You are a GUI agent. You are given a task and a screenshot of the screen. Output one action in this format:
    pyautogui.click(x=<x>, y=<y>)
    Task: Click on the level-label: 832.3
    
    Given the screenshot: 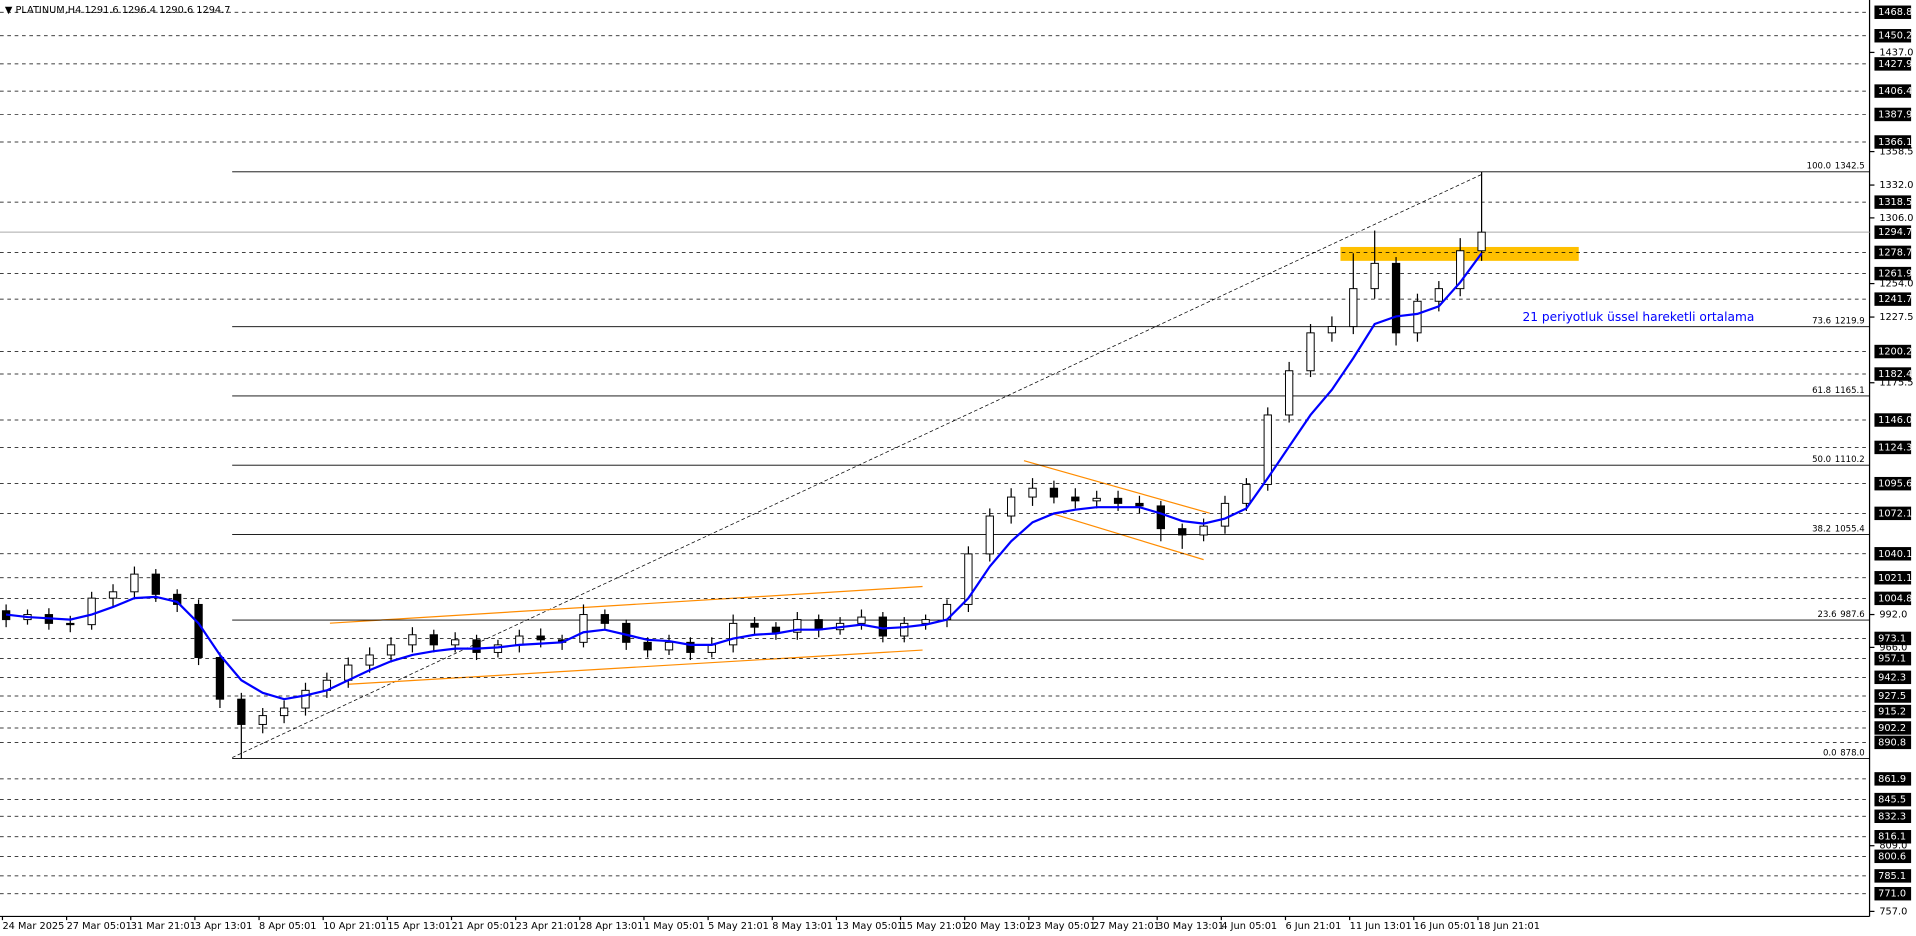 What is the action you would take?
    pyautogui.click(x=1892, y=816)
    